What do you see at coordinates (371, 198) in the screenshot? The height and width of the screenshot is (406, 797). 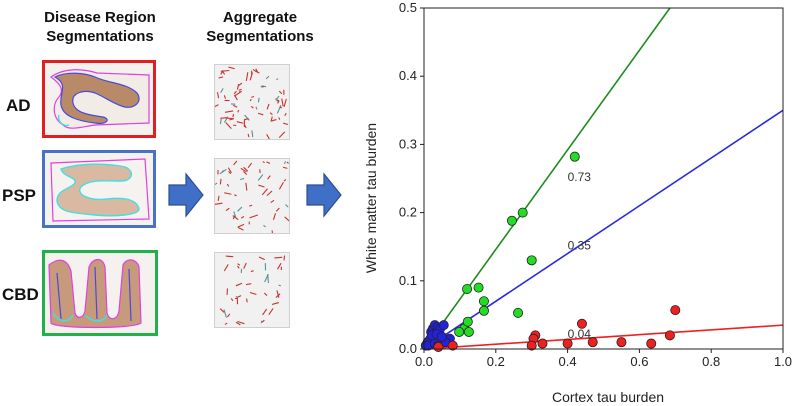 I see `y-axis-label: White matter tau burden` at bounding box center [371, 198].